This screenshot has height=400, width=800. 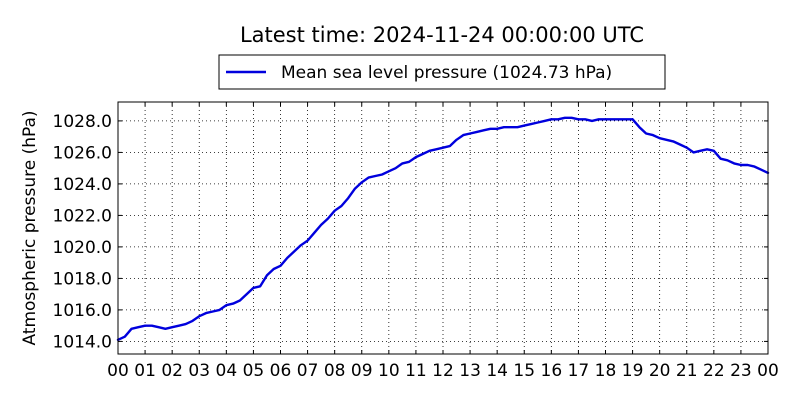 What do you see at coordinates (660, 371) in the screenshot?
I see `x-tick-label: 20` at bounding box center [660, 371].